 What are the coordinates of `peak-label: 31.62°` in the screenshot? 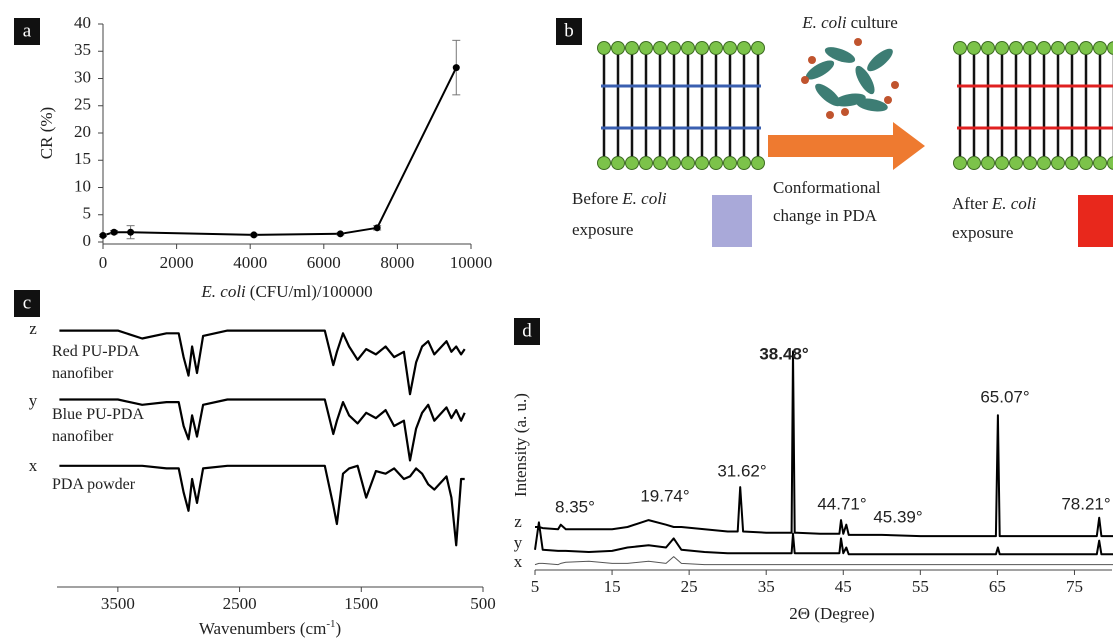 It's located at (741, 470).